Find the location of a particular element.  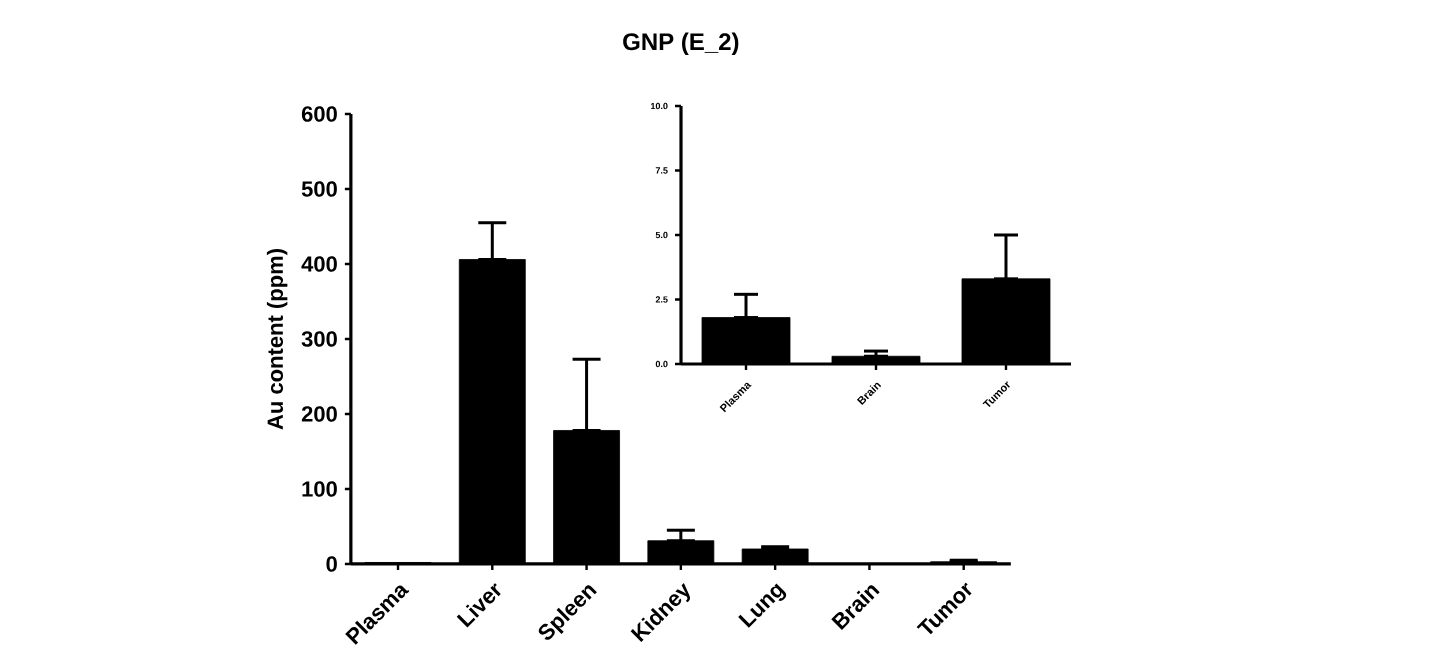

y-tick-label: 400 is located at coordinates (319, 264).